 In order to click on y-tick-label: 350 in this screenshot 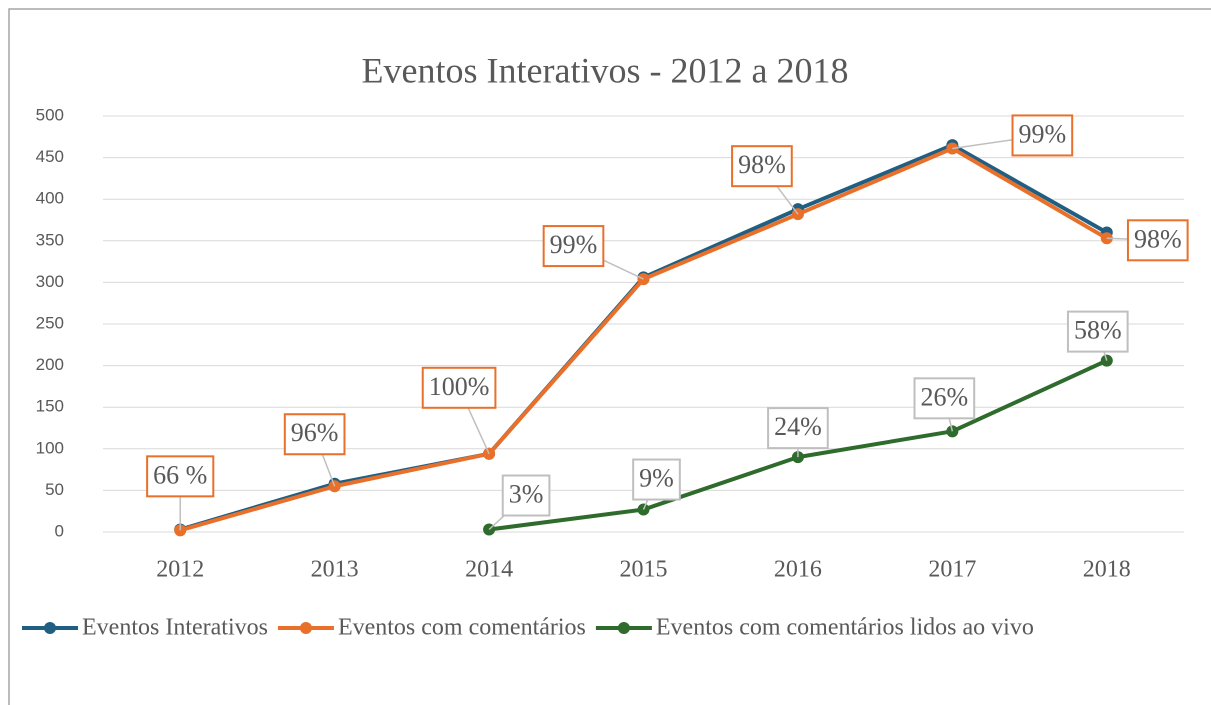, I will do `click(50, 239)`.